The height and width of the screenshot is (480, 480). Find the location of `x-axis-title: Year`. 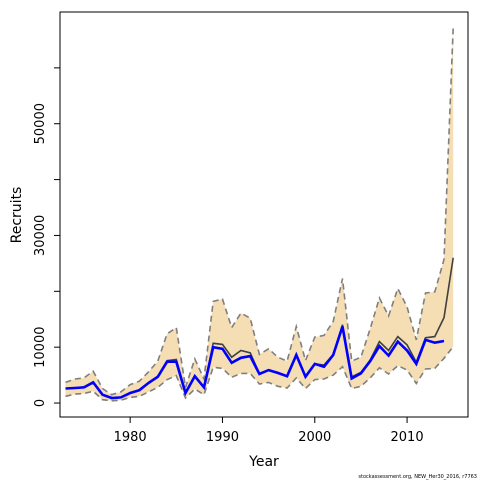

x-axis-title: Year is located at coordinates (263, 462).